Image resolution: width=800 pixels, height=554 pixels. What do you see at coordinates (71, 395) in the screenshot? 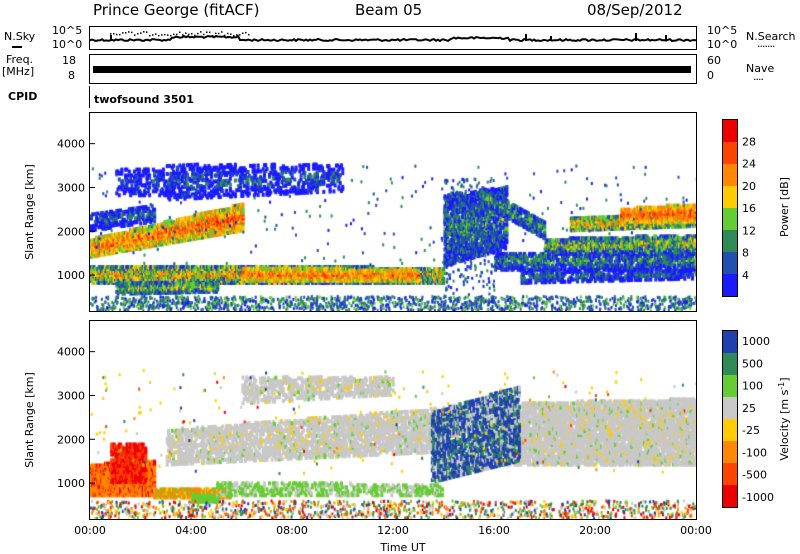
I see `velocity-ytick-3000: 3000` at bounding box center [71, 395].